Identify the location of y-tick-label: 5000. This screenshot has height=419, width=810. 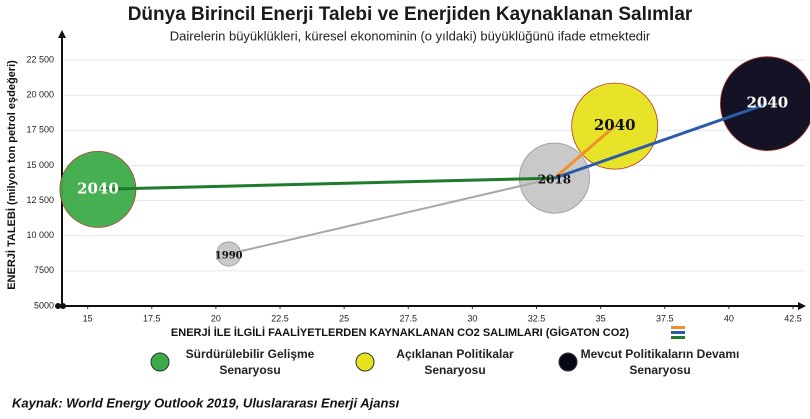
(44, 305).